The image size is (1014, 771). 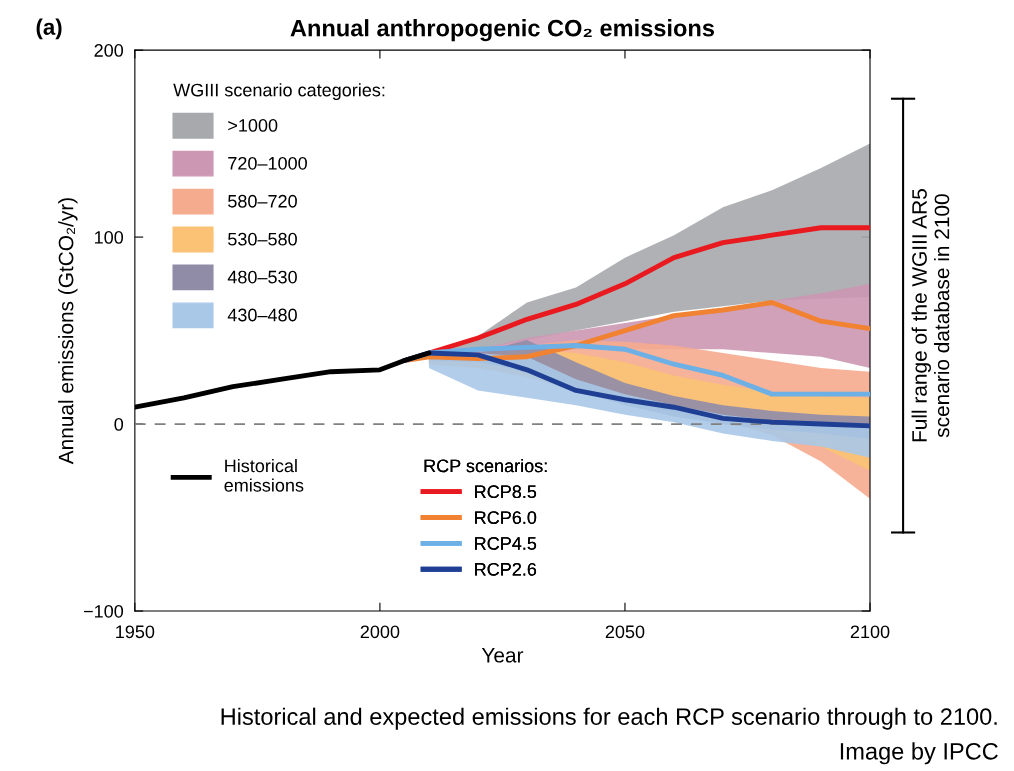 What do you see at coordinates (109, 237) in the screenshot?
I see `y-tick-label: 100` at bounding box center [109, 237].